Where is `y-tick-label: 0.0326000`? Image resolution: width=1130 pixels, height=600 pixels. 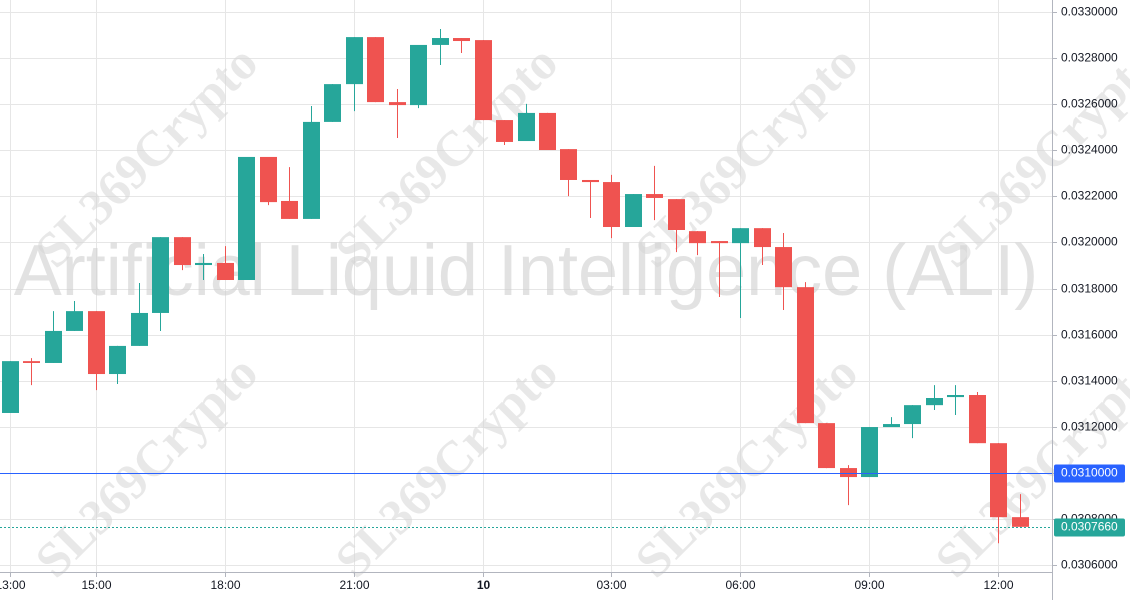 y-tick-label: 0.0326000 is located at coordinates (1089, 104).